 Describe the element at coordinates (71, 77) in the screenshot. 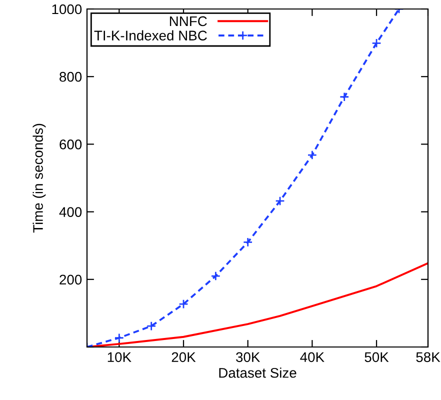

I see `y-tick-label: 800` at that location.